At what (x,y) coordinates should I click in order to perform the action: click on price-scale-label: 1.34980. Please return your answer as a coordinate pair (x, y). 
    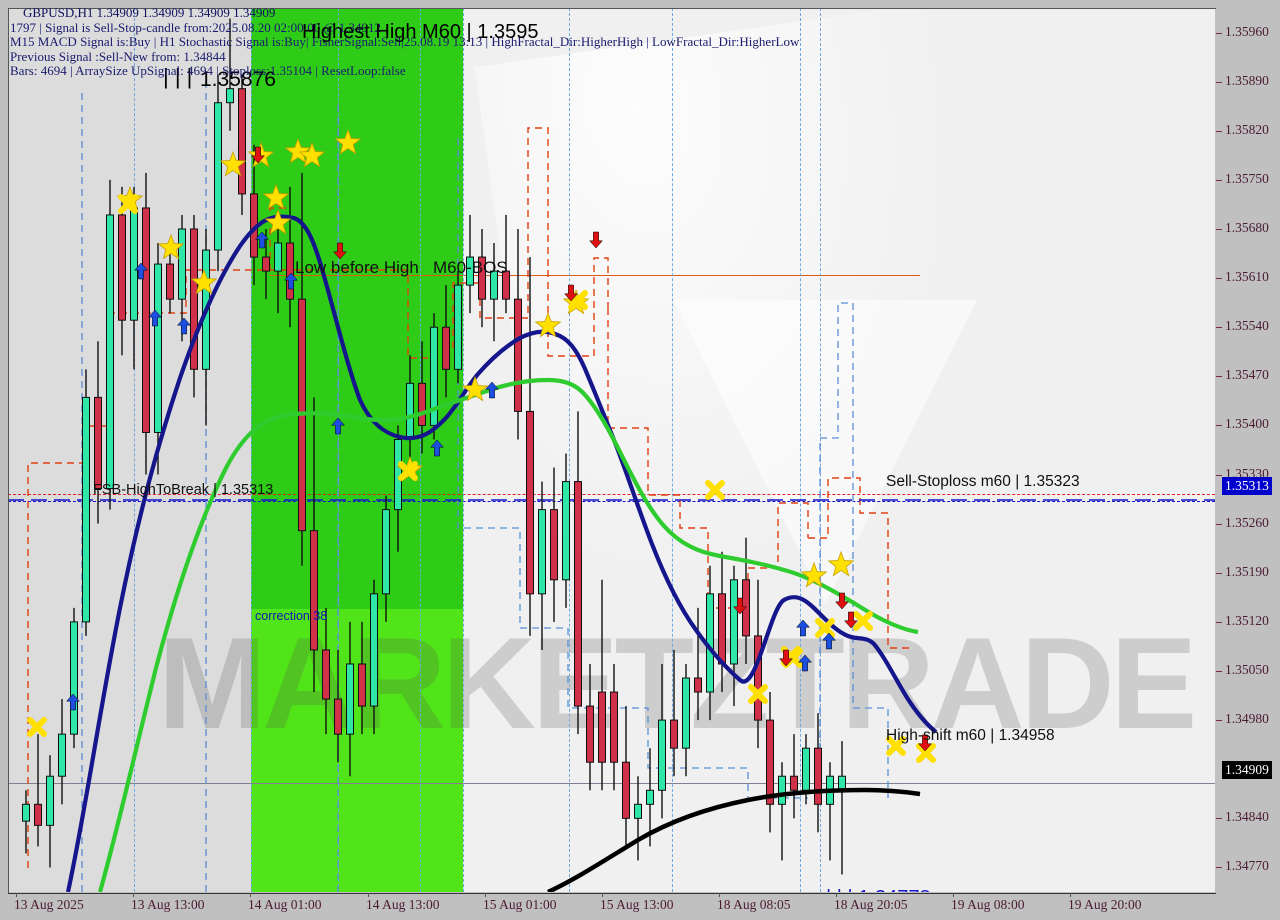
    Looking at the image, I should click on (1247, 719).